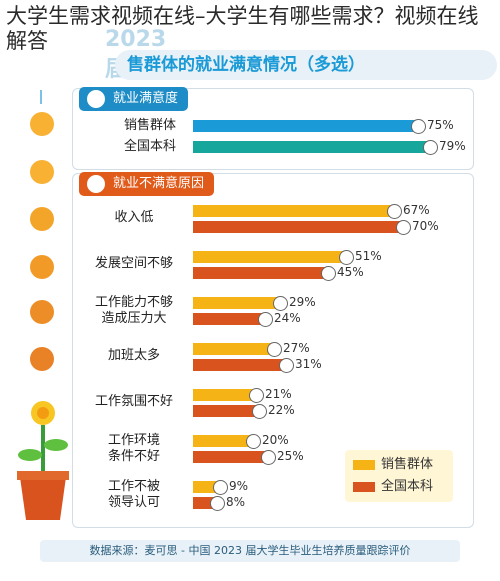 Image resolution: width=500 pixels, height=581 pixels. I want to click on category-label: 工作不被 领导认可, so click(134, 495).